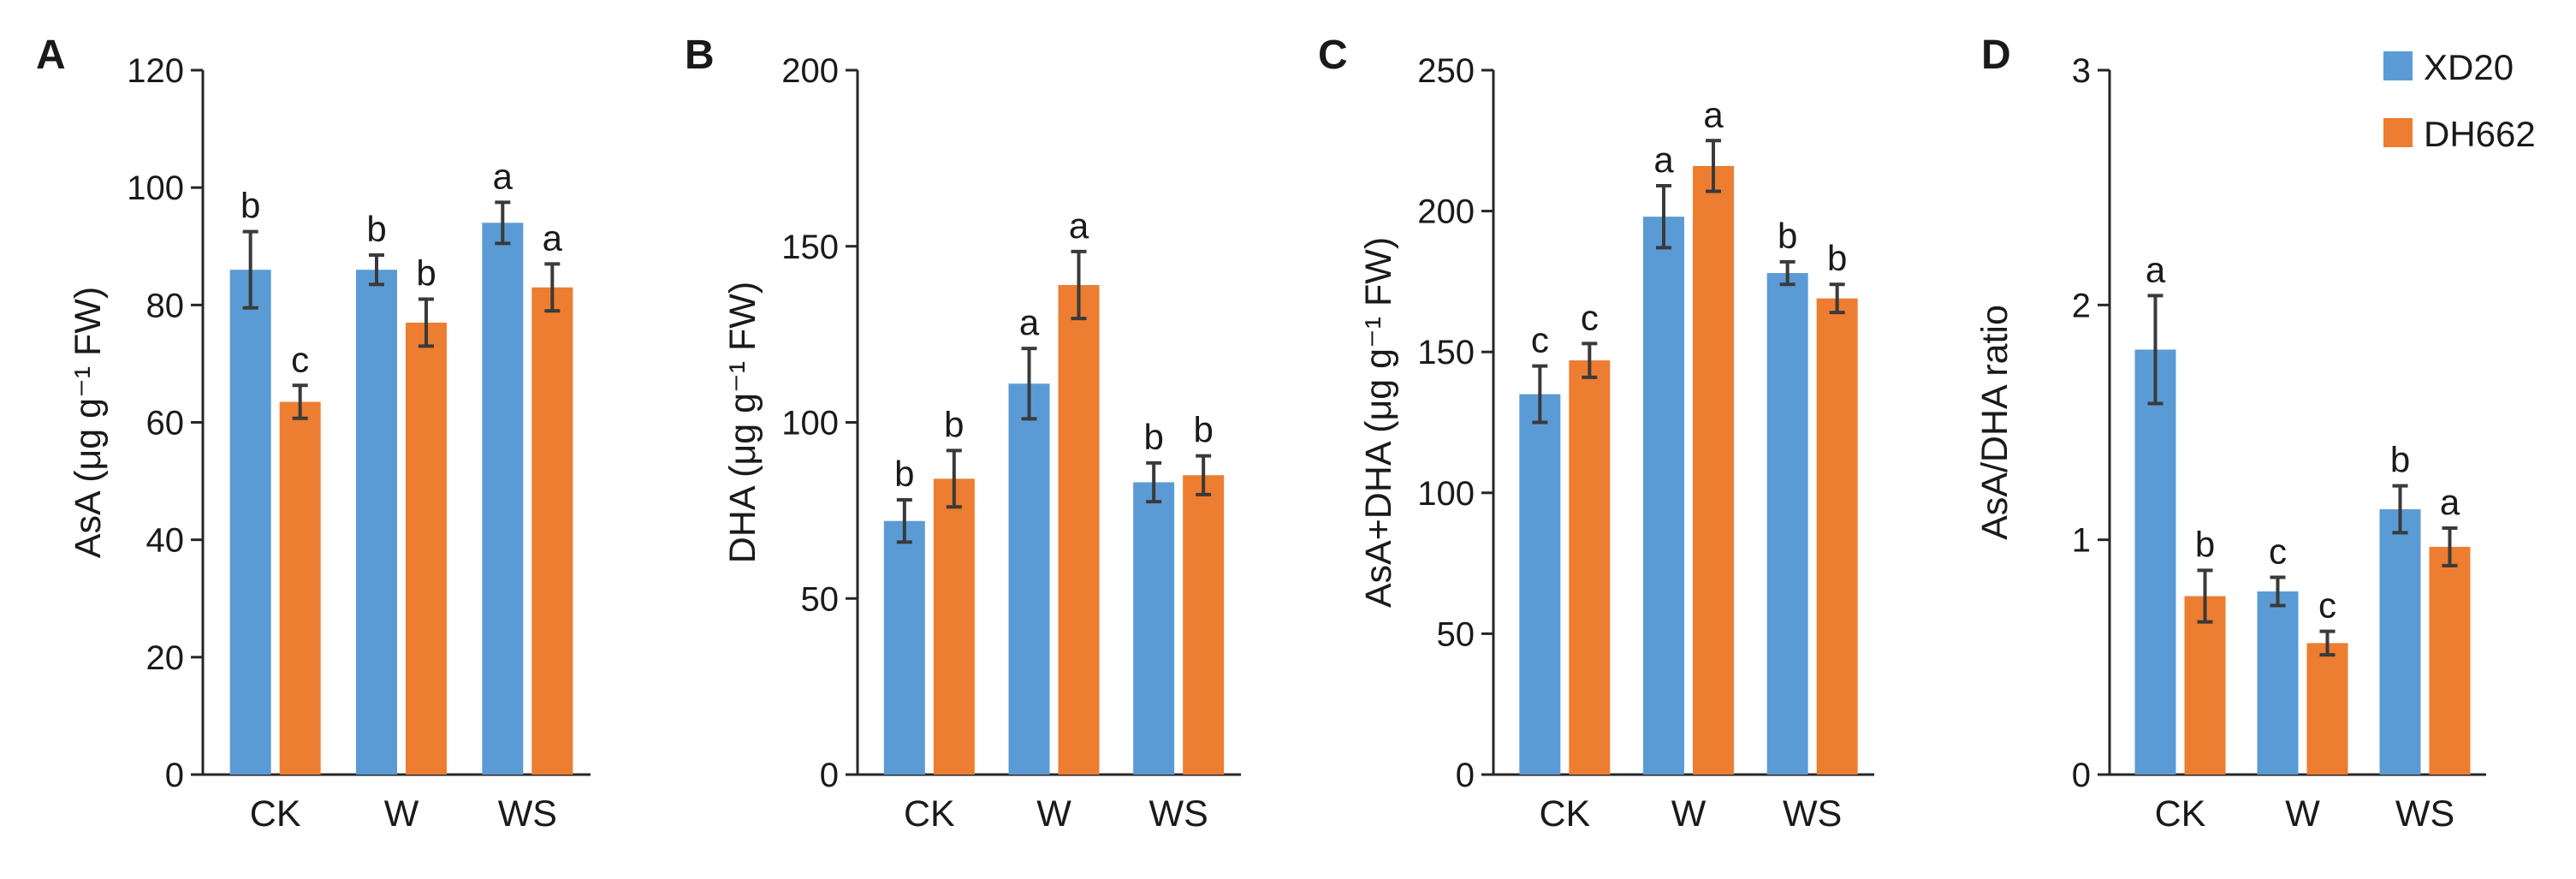  Describe the element at coordinates (250, 522) in the screenshot. I see `bar-a-xd20-ck` at that location.